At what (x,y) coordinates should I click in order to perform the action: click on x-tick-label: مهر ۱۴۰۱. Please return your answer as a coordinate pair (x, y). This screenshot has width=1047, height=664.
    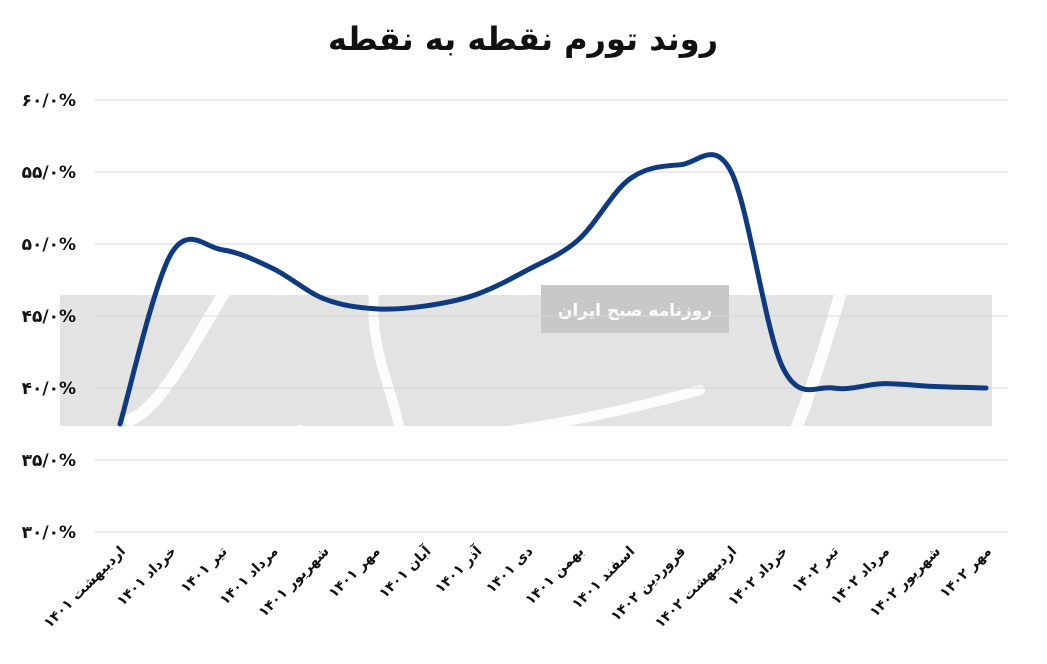
    Looking at the image, I should click on (355, 573).